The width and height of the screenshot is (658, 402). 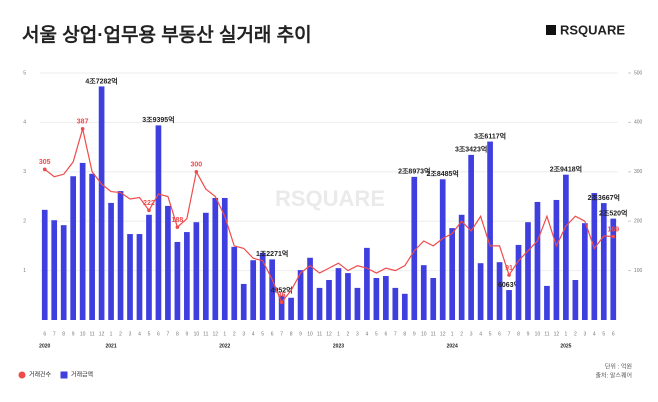 What do you see at coordinates (82, 375) in the screenshot?
I see `legend-label: 거래금액` at bounding box center [82, 375].